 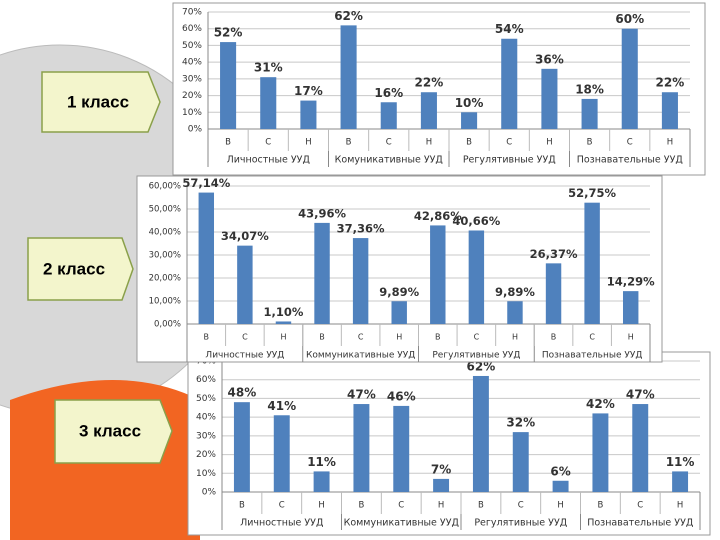 What do you see at coordinates (192, 96) in the screenshot?
I see `y-tick-label: 20%` at bounding box center [192, 96].